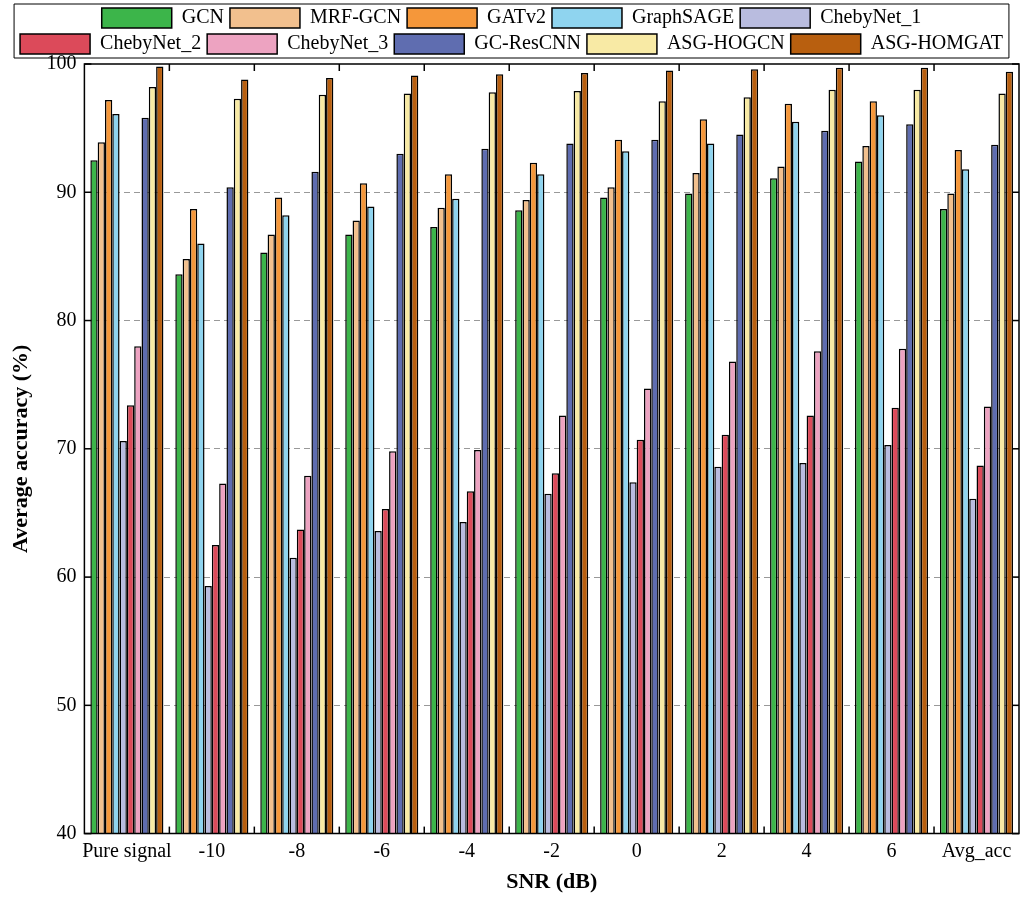 The image size is (1025, 900). I want to click on x-tick-label: 4, so click(806, 849).